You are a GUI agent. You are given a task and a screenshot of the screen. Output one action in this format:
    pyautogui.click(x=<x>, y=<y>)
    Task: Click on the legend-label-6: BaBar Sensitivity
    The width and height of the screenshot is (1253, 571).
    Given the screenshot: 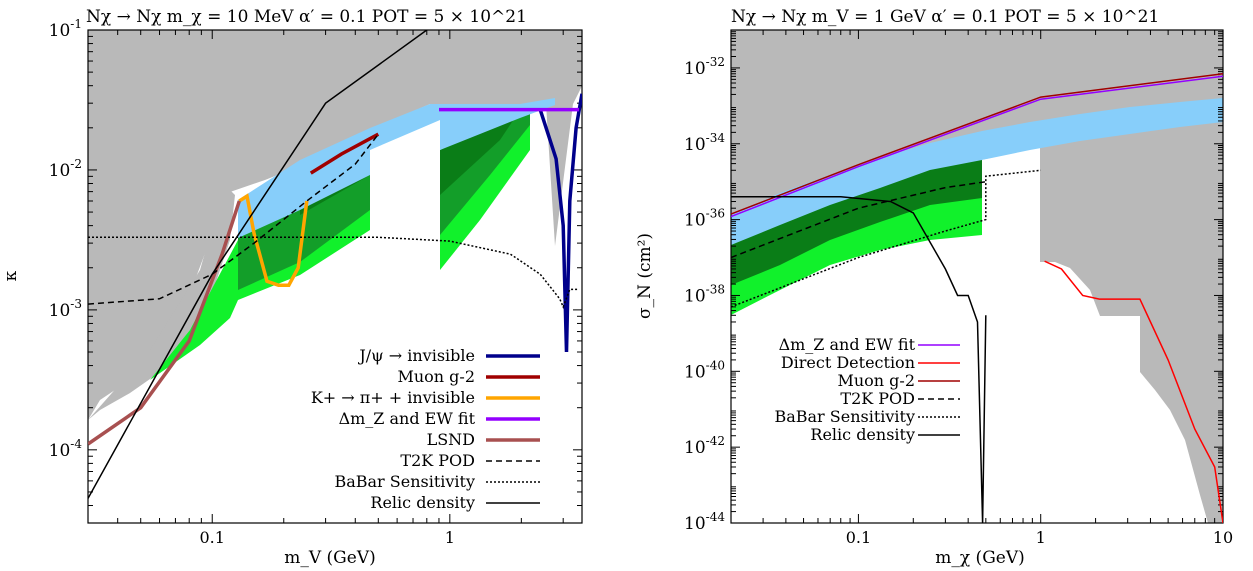 What is the action you would take?
    pyautogui.click(x=404, y=481)
    